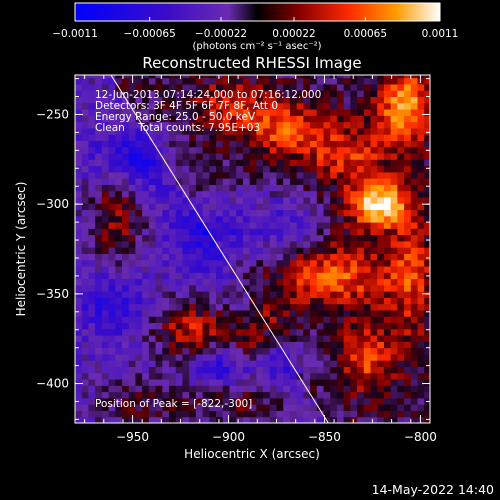  I want to click on footer-timestamp: 14-May-2022 14:40, so click(433, 489).